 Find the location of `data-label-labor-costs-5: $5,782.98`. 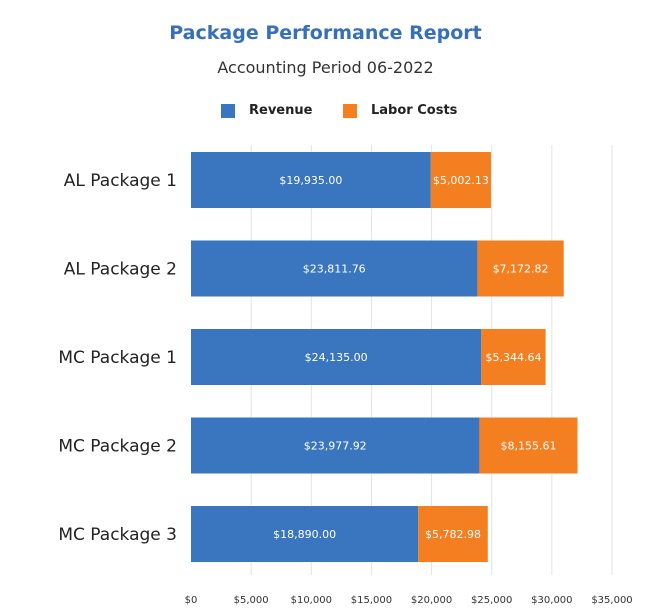

data-label-labor-costs-5: $5,782.98 is located at coordinates (453, 534).